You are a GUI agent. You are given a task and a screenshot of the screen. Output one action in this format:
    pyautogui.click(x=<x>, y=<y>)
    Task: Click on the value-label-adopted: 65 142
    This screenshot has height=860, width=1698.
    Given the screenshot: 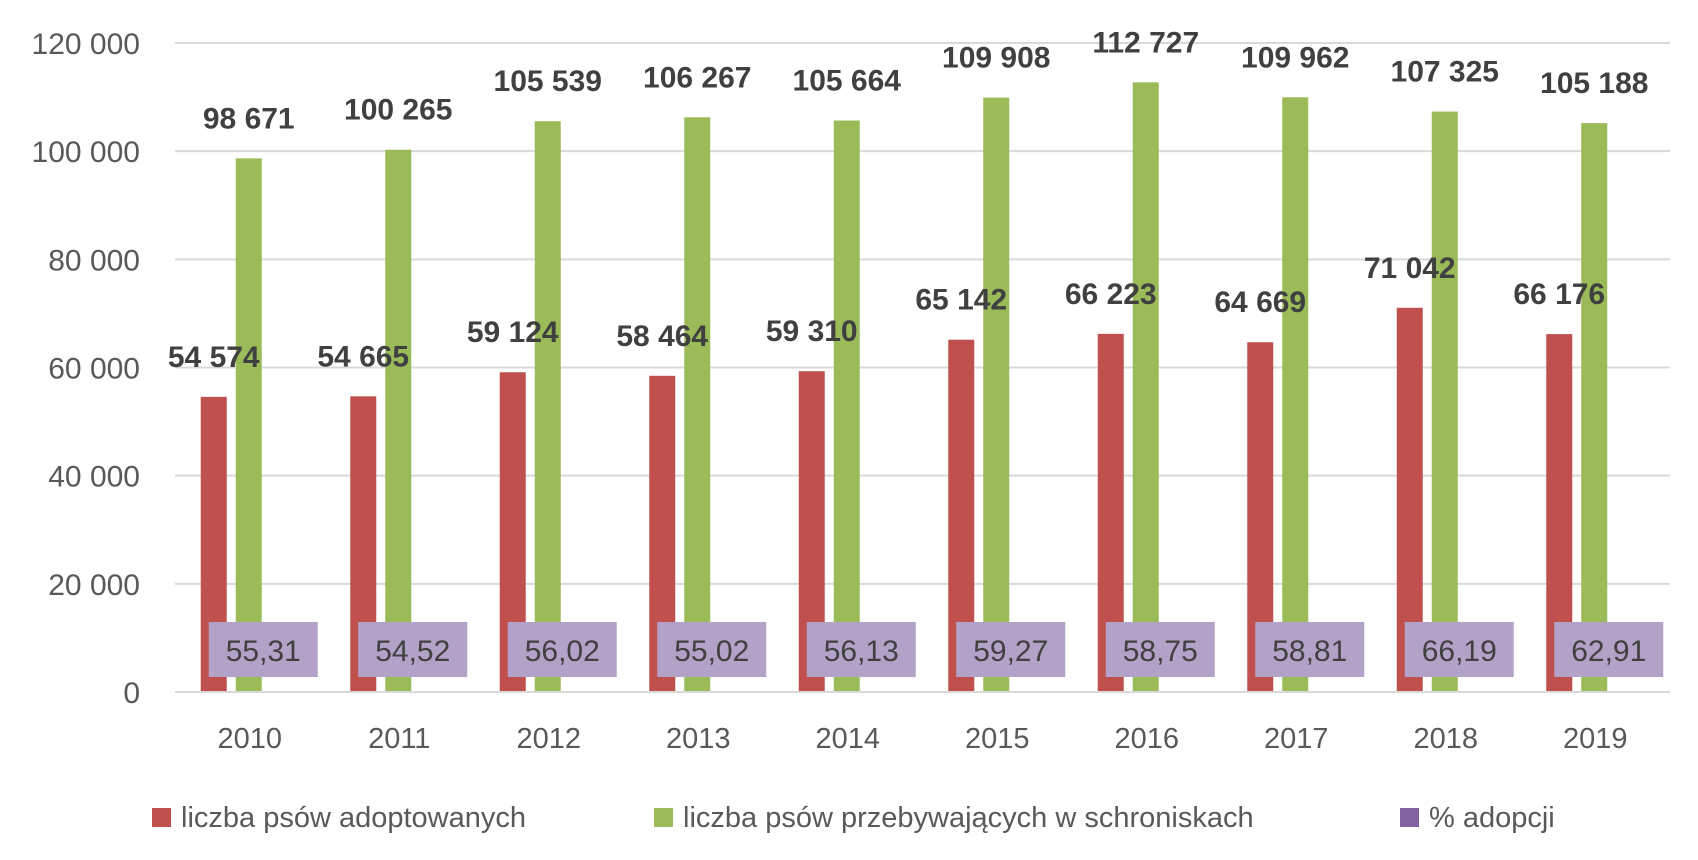 What is the action you would take?
    pyautogui.click(x=961, y=300)
    